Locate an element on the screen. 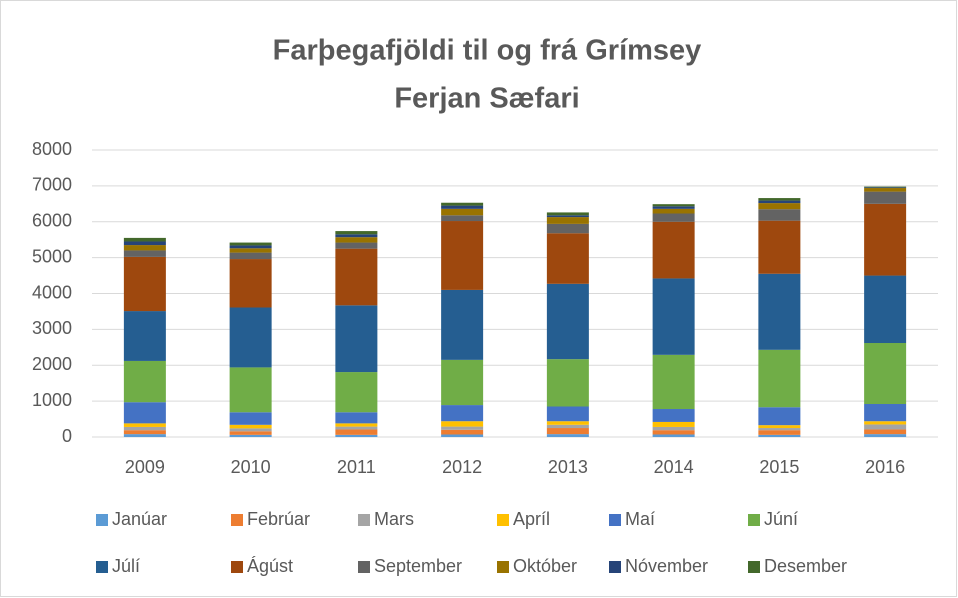  legend-label: Ágúst is located at coordinates (270, 566).